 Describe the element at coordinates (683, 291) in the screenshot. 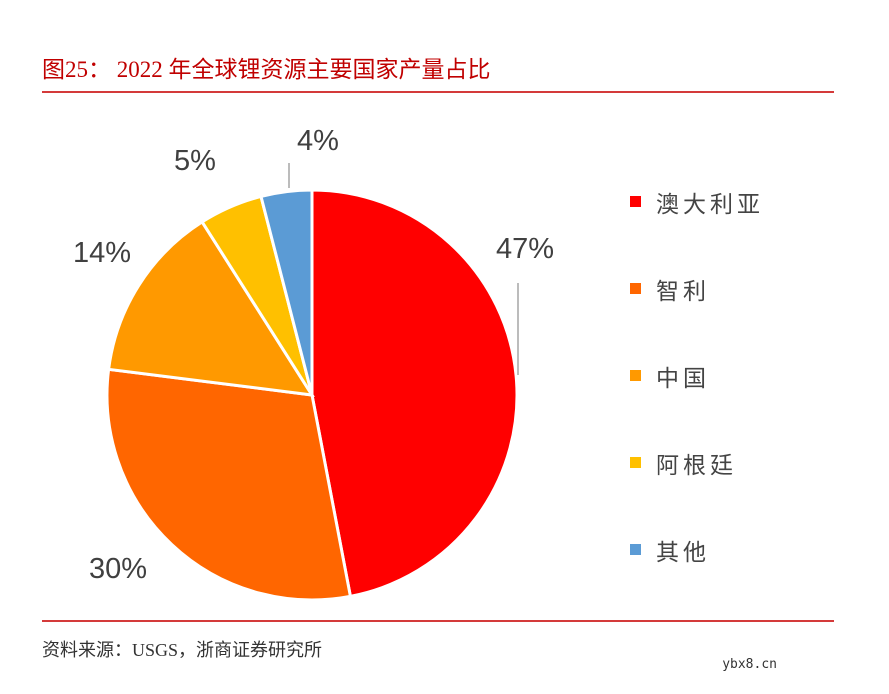

I see `legend-label: 智利` at that location.